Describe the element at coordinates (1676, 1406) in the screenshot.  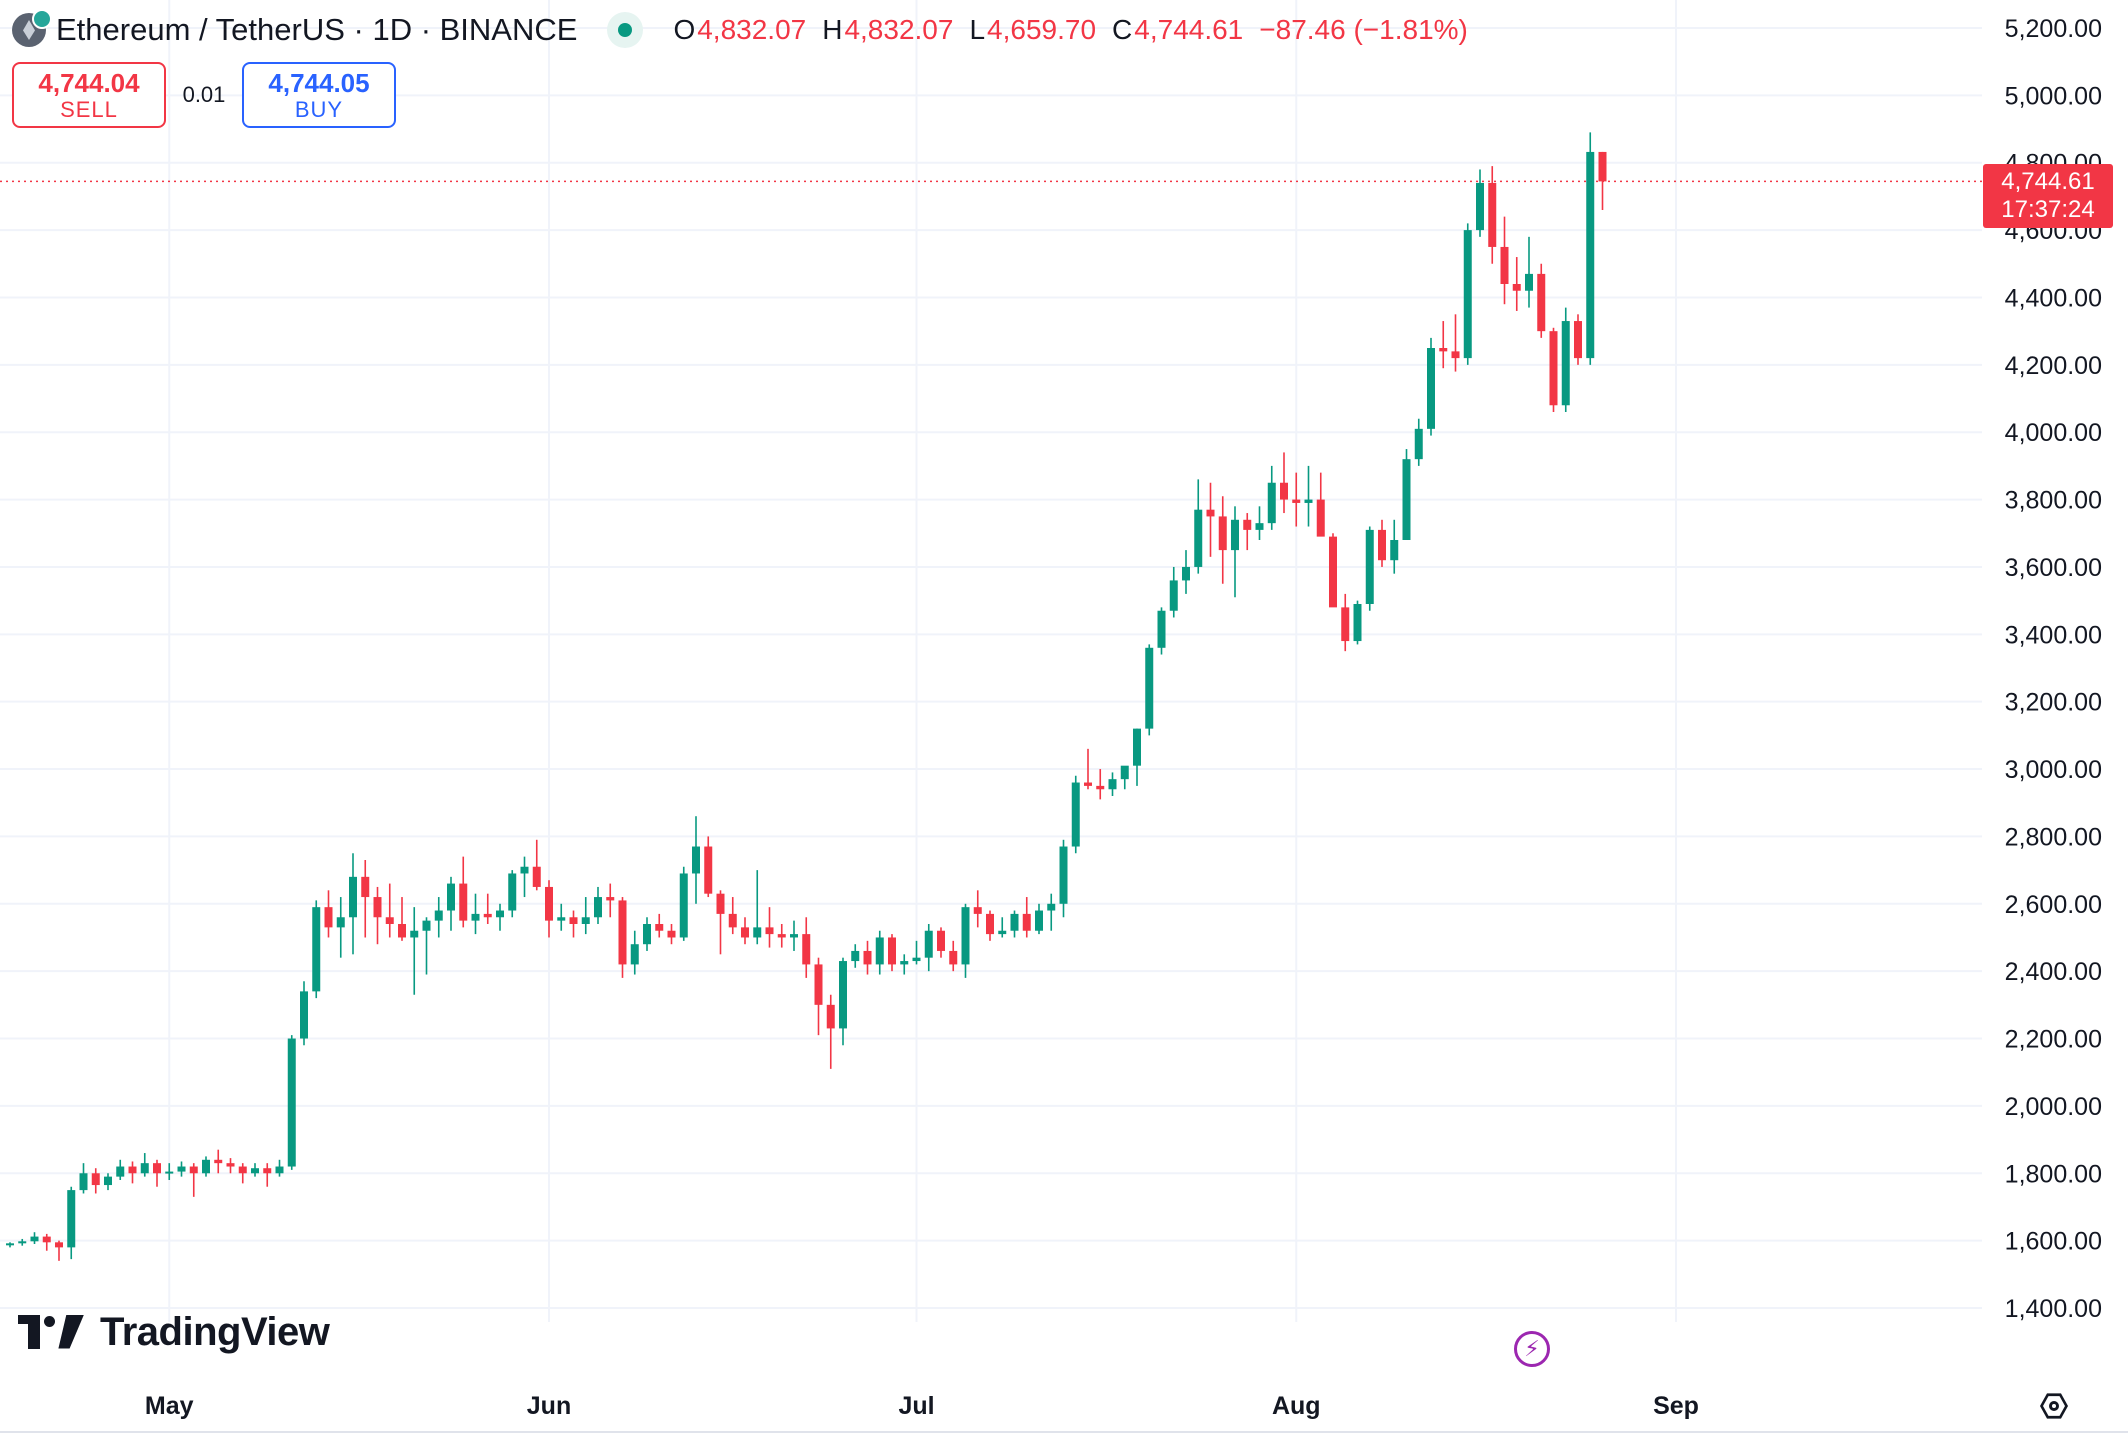
I see `x-tick-label: Sep` at that location.